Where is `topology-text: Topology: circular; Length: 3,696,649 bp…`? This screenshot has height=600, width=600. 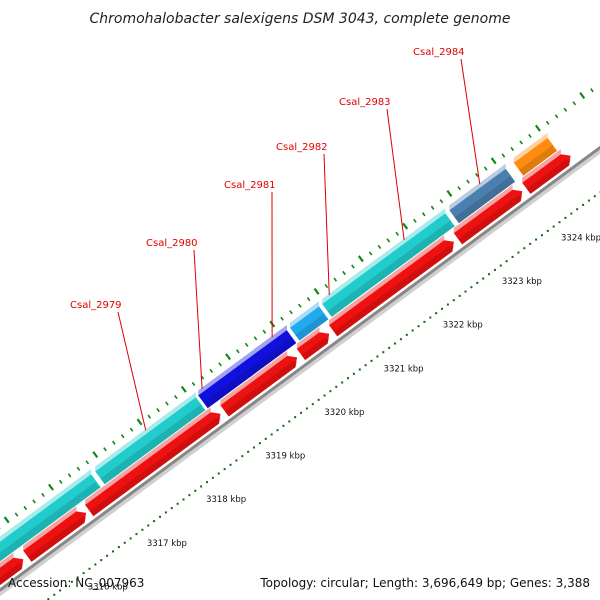 topology-text: Topology: circular; Length: 3,696,649 bp… is located at coordinates (424, 583).